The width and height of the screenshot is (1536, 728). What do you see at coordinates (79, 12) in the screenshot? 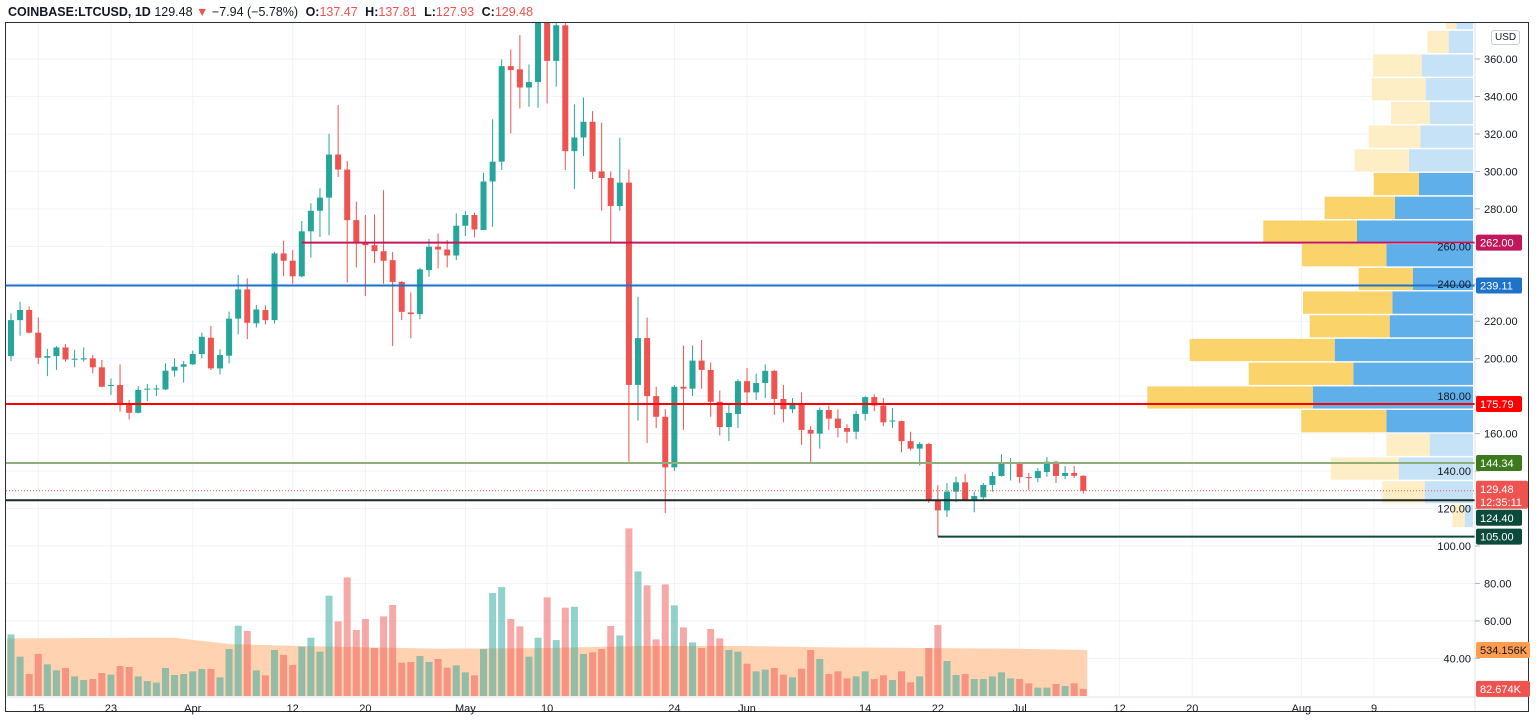
I see `symbol-name: COINBASE:LTCUSD, 1D` at bounding box center [79, 12].